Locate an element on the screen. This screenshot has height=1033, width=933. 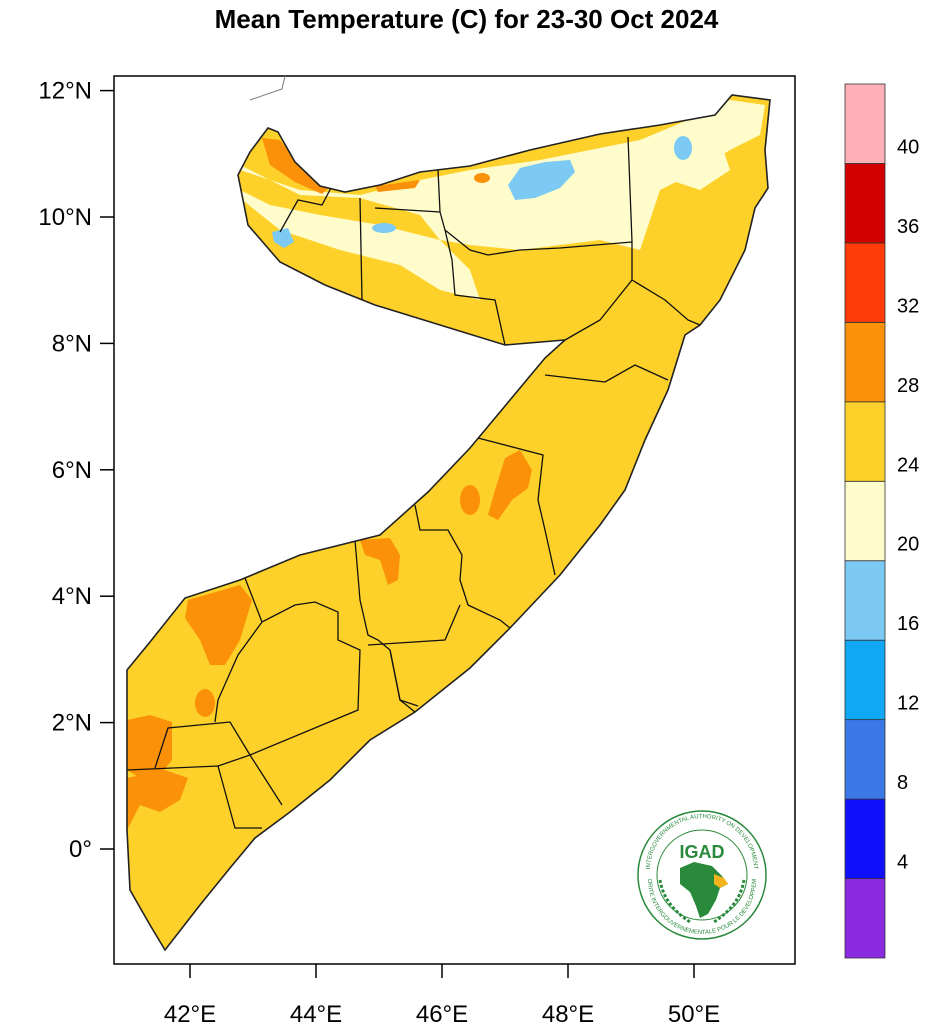
lon-tick-label: 42°E is located at coordinates (190, 1014).